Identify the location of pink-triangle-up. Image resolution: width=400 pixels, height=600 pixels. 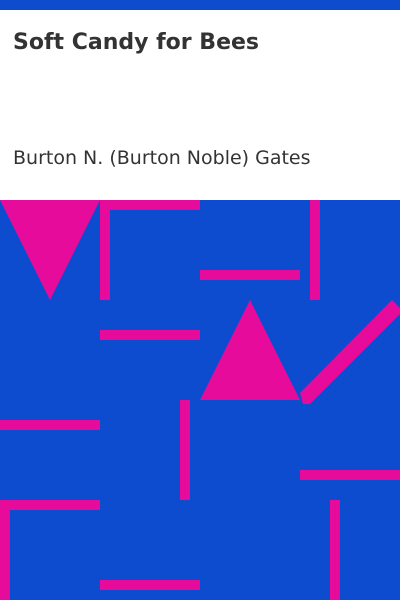
(250, 350).